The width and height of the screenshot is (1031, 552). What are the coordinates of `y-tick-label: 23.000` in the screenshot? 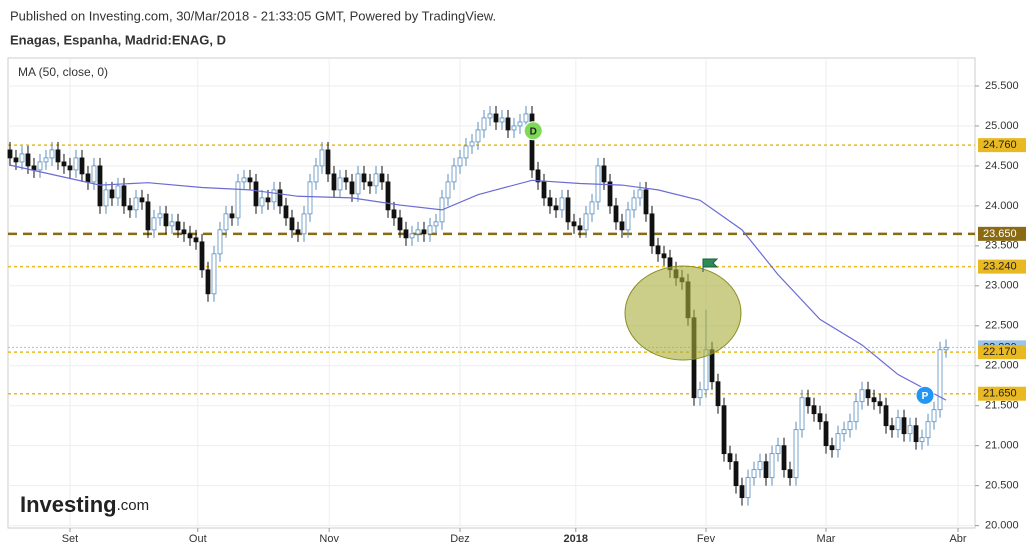 It's located at (1002, 286).